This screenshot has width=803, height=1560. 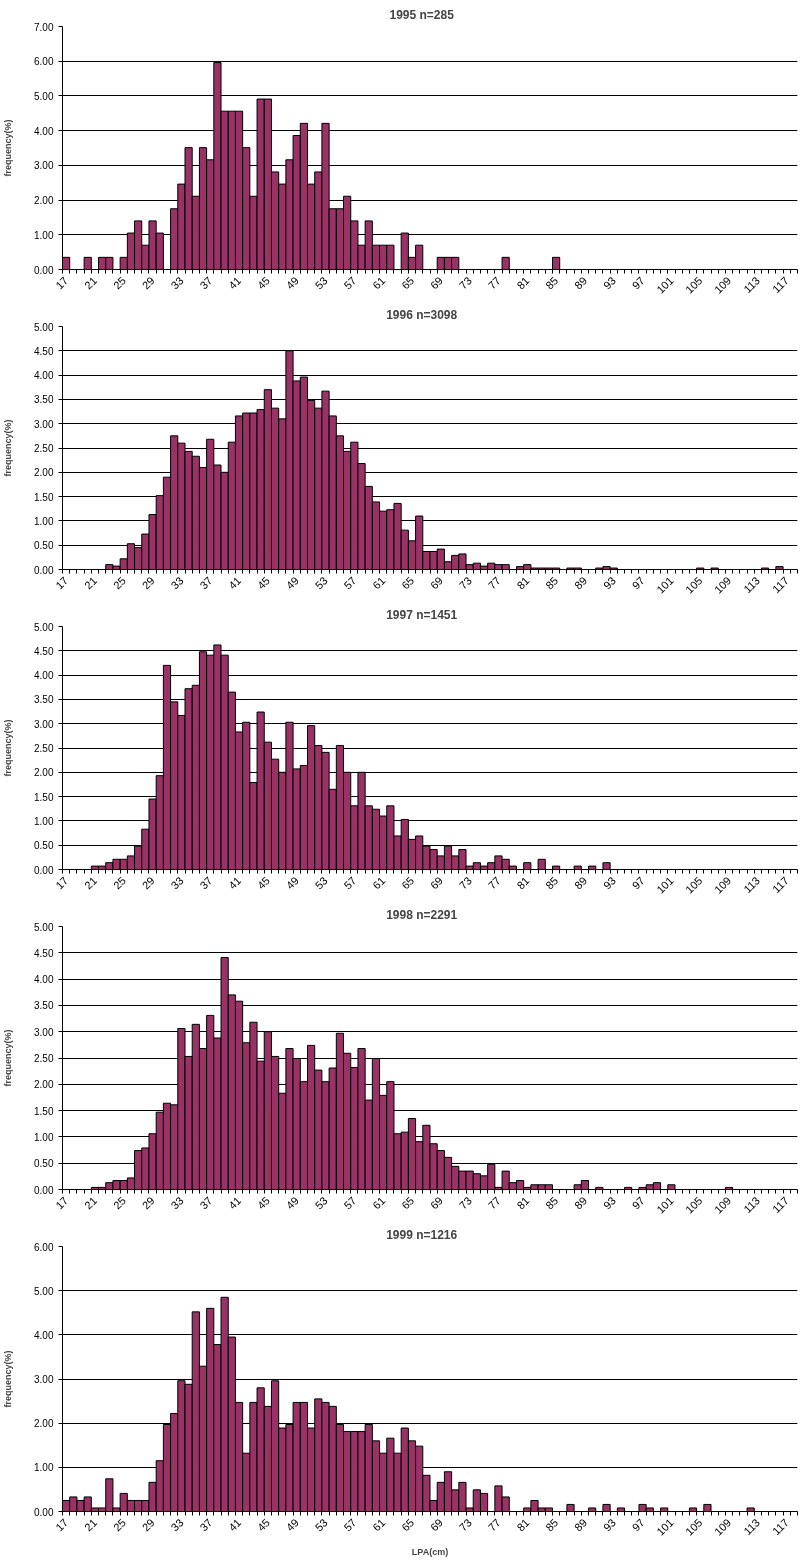 What do you see at coordinates (465, 283) in the screenshot?
I see `x-tick-label: 73` at bounding box center [465, 283].